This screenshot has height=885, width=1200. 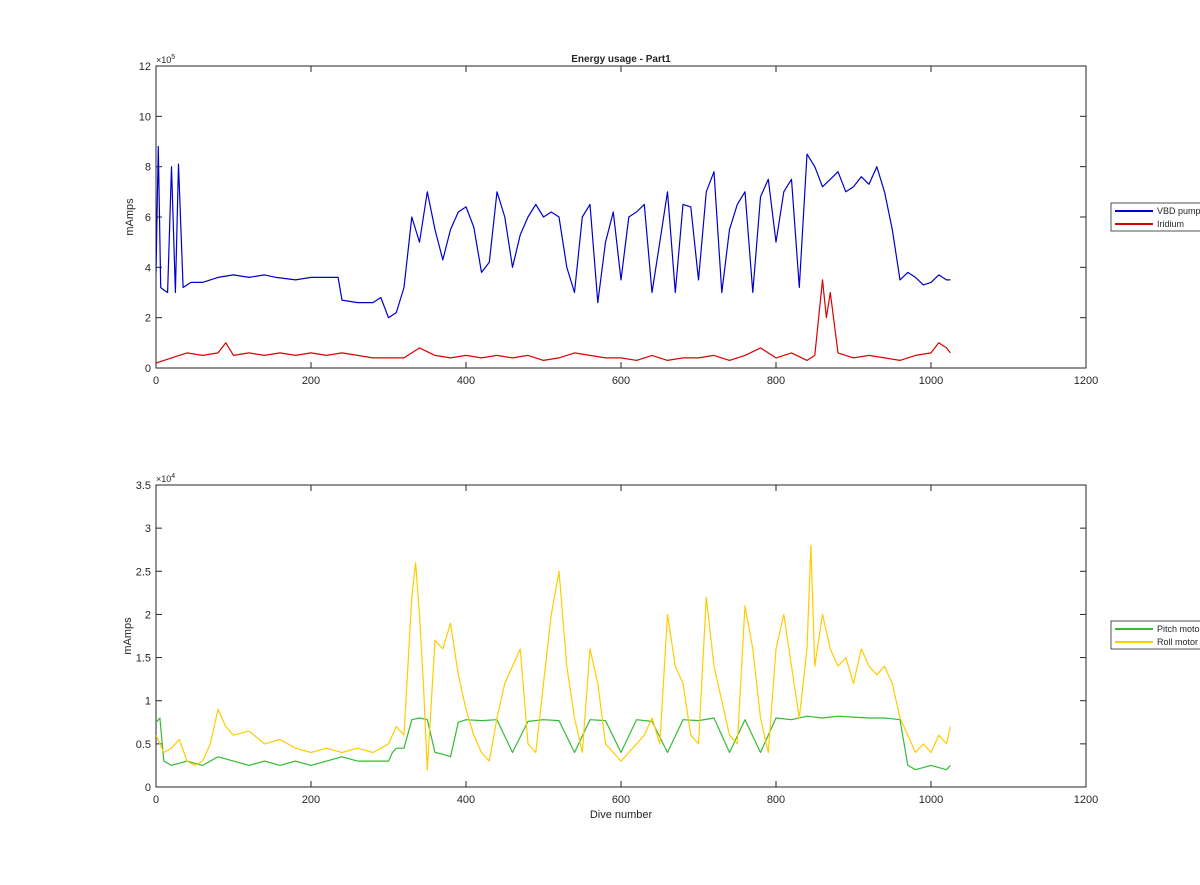 I want to click on y-tick-label: 3, so click(x=148, y=529).